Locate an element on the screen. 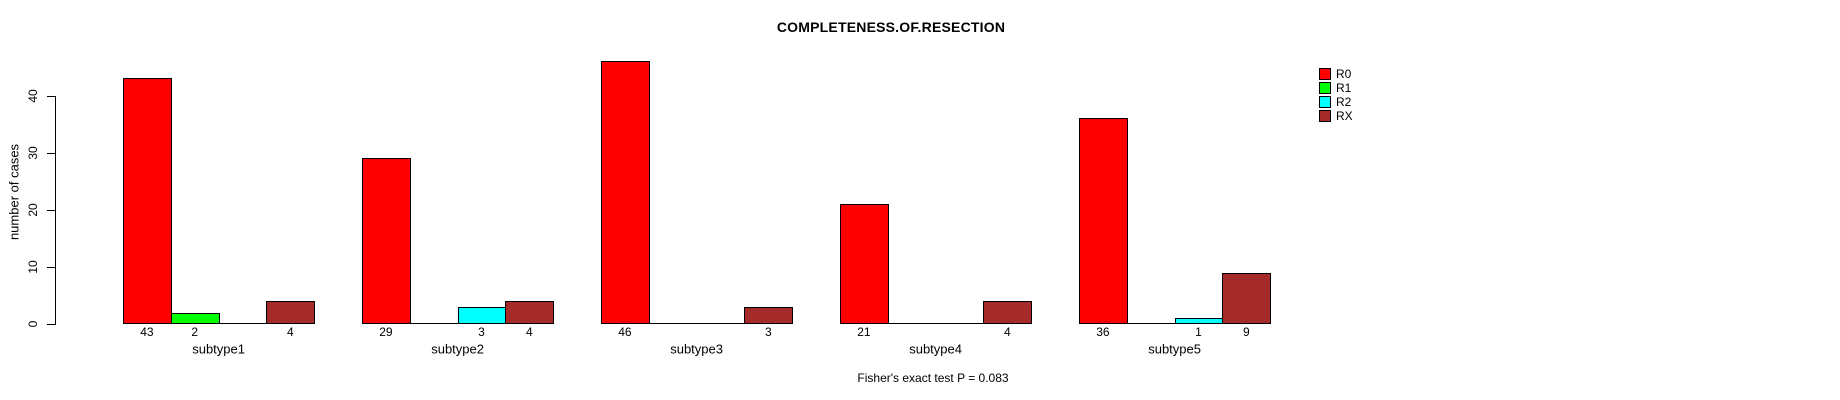 The height and width of the screenshot is (400, 1840). y-axis-tick-label: 20 is located at coordinates (33, 210).